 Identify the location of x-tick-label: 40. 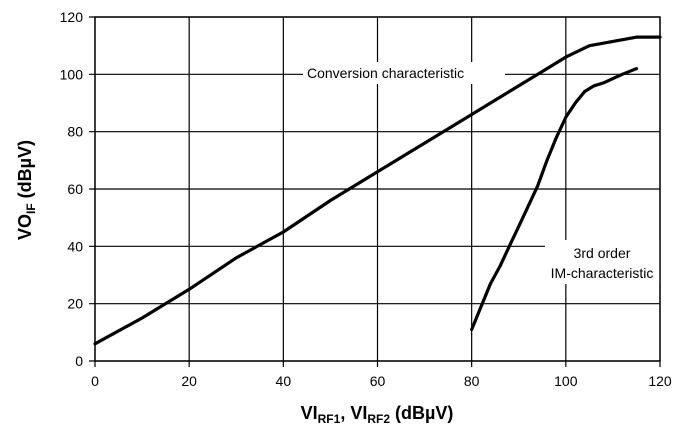
(284, 381).